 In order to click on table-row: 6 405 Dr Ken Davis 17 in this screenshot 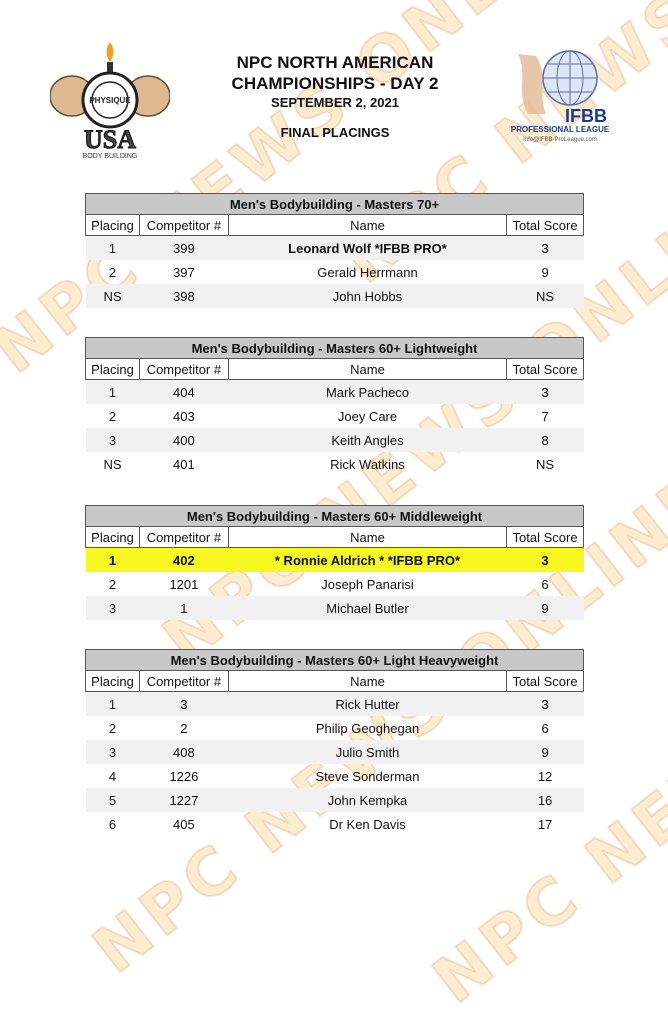, I will do `click(335, 824)`.